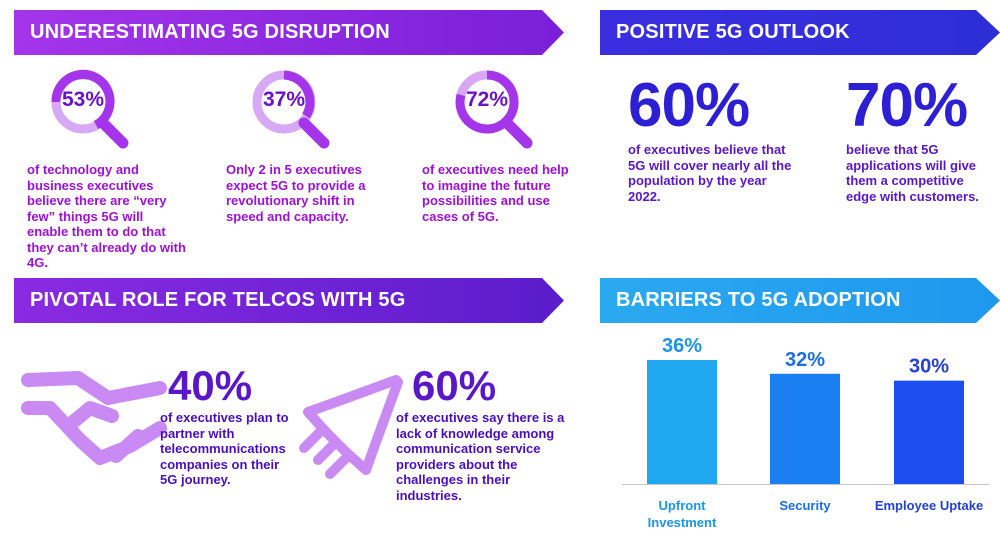 The image size is (1000, 541). Describe the element at coordinates (210, 32) in the screenshot. I see `underestimating-title: UNDERESTIMATING 5G DISRUPTION` at that location.